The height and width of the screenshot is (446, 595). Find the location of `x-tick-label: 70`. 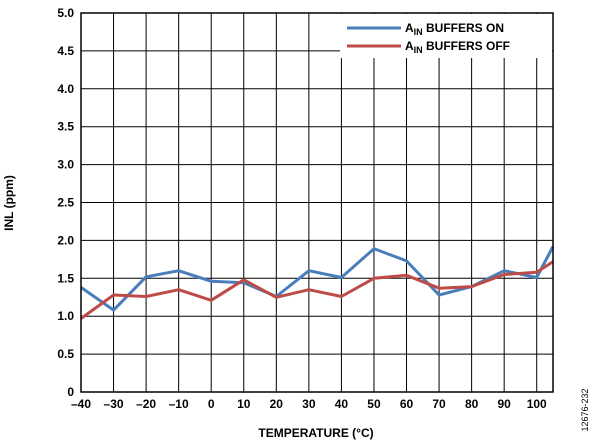

x-tick-label: 70 is located at coordinates (439, 404).